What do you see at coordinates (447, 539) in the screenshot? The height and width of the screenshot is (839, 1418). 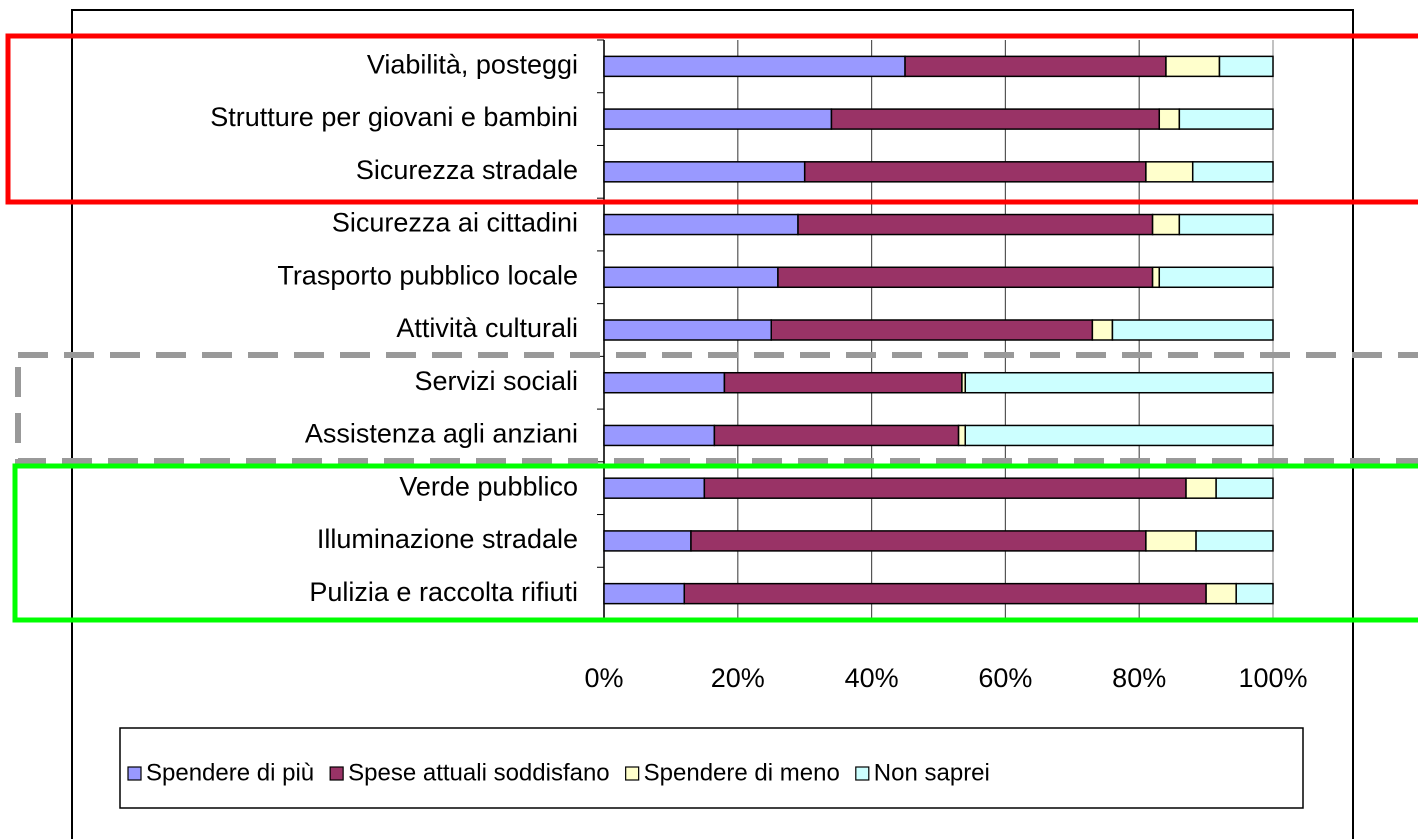 I see `category-label: Illuminazione stradale` at bounding box center [447, 539].